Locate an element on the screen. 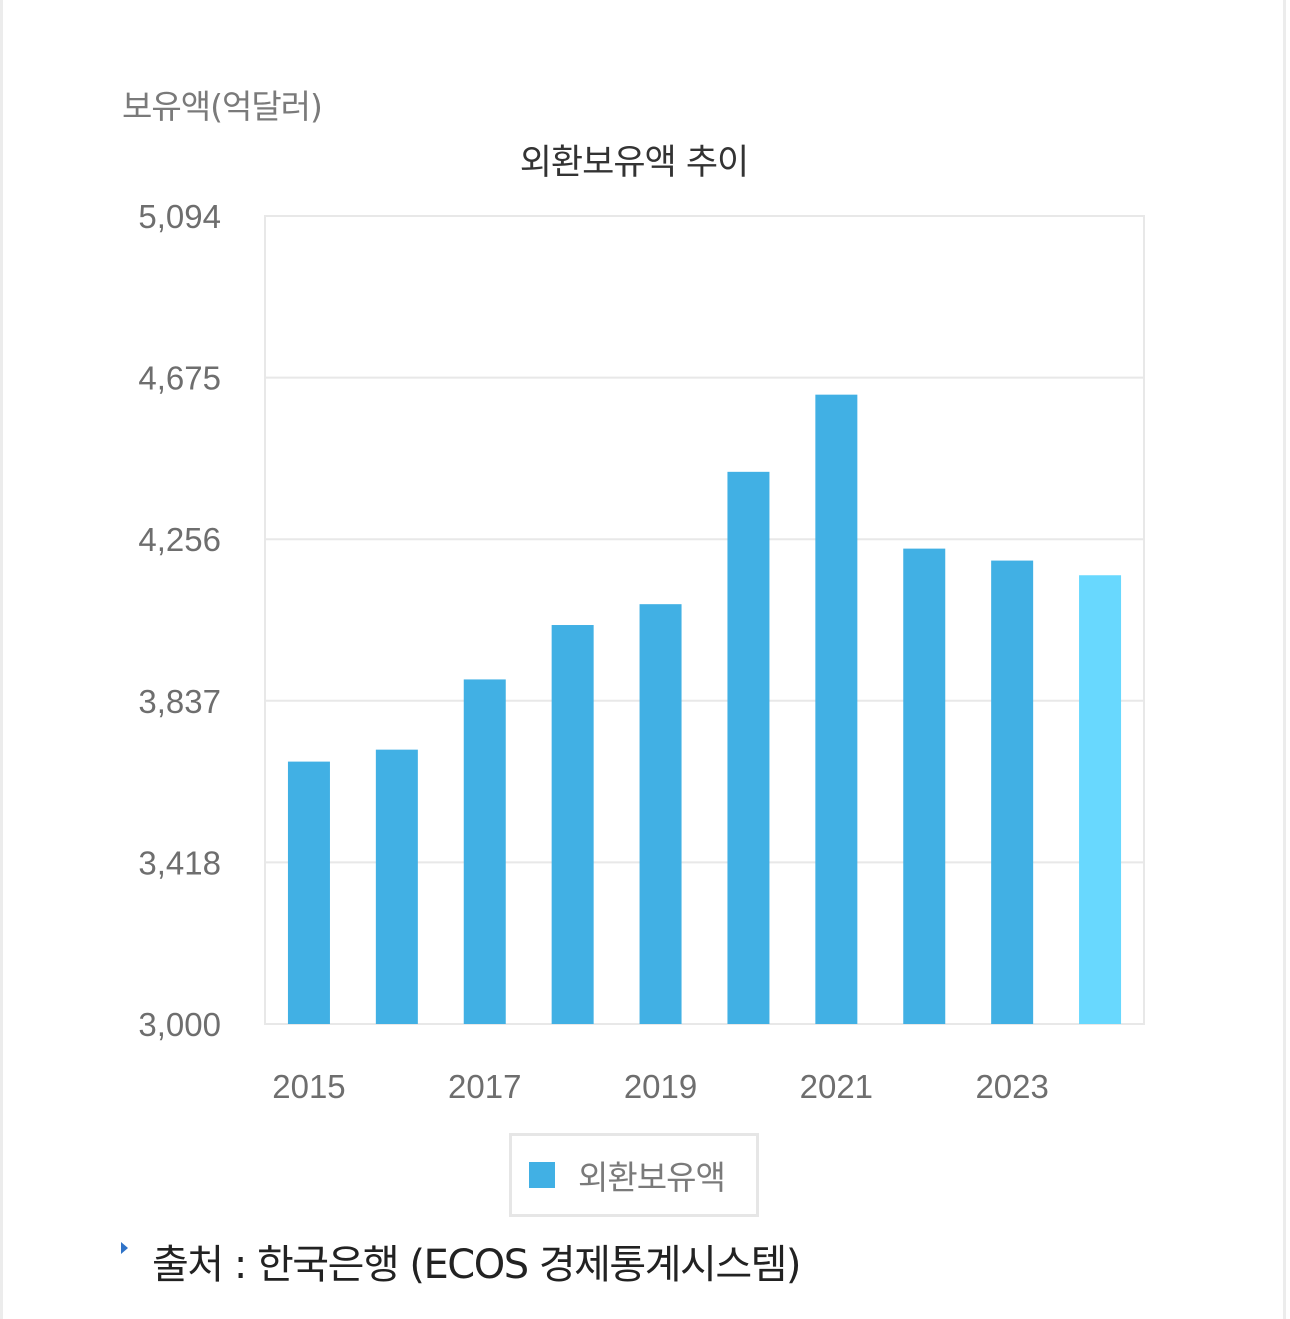 The height and width of the screenshot is (1319, 1290). y-tick-label: 5,094 is located at coordinates (179, 216).